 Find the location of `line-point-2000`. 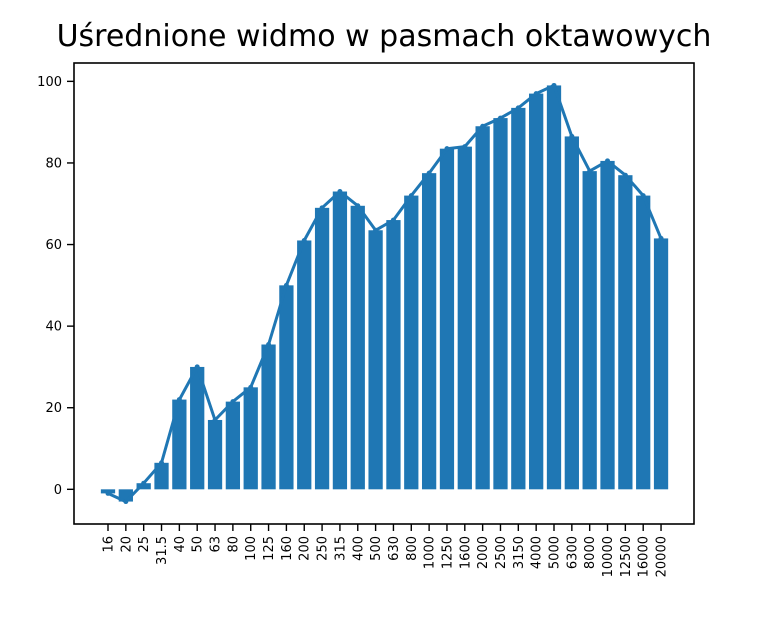

line-point-2000 is located at coordinates (483, 126).